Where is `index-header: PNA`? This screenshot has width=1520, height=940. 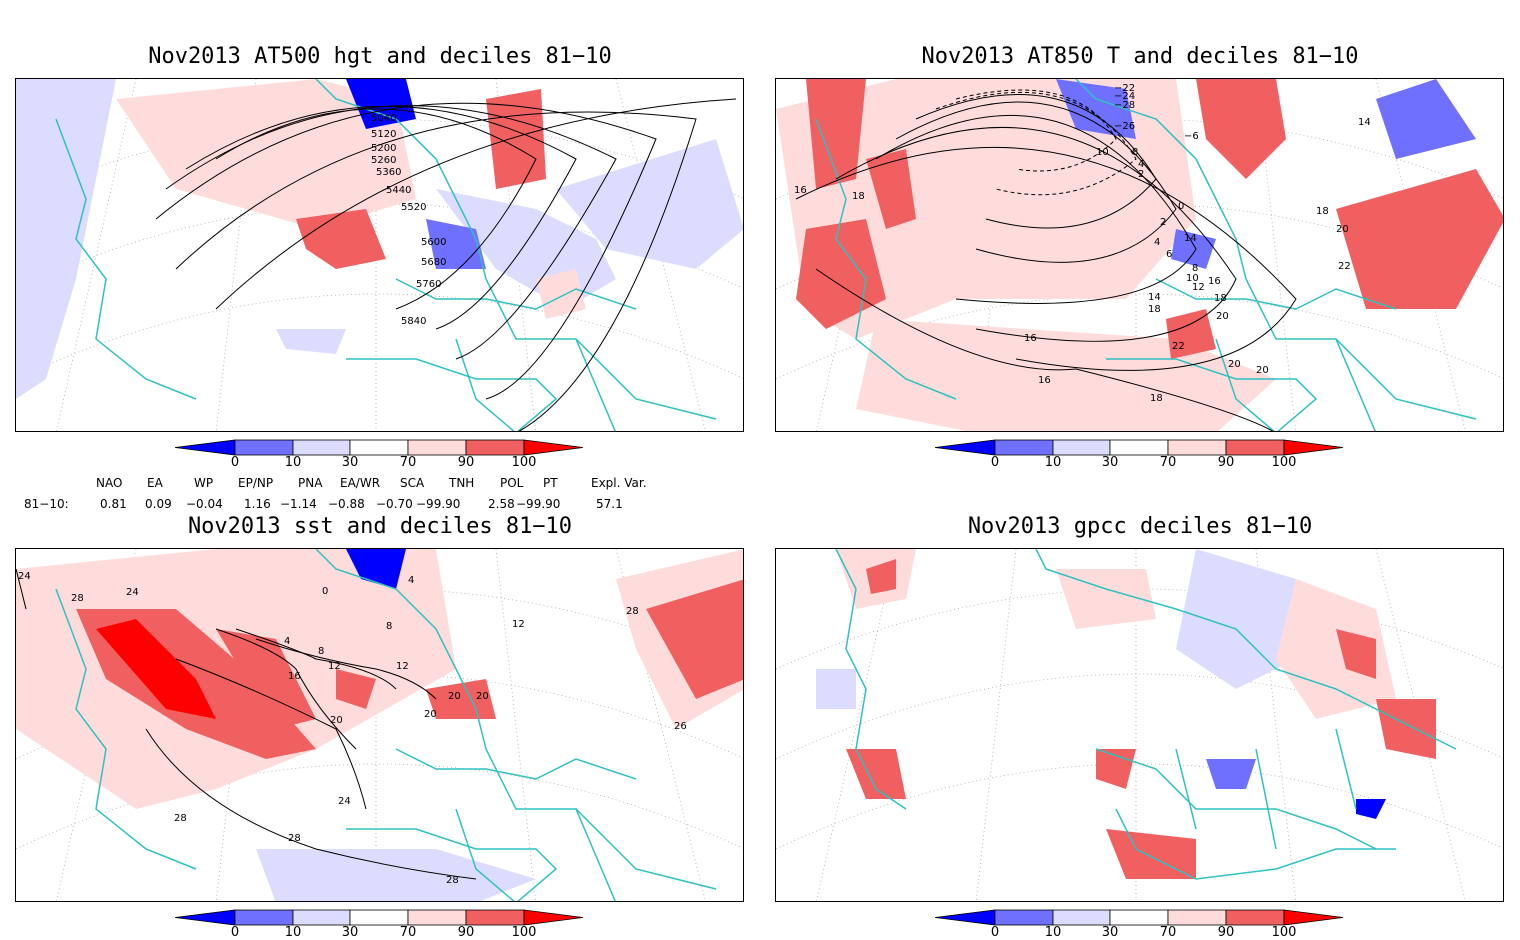 index-header: PNA is located at coordinates (310, 483).